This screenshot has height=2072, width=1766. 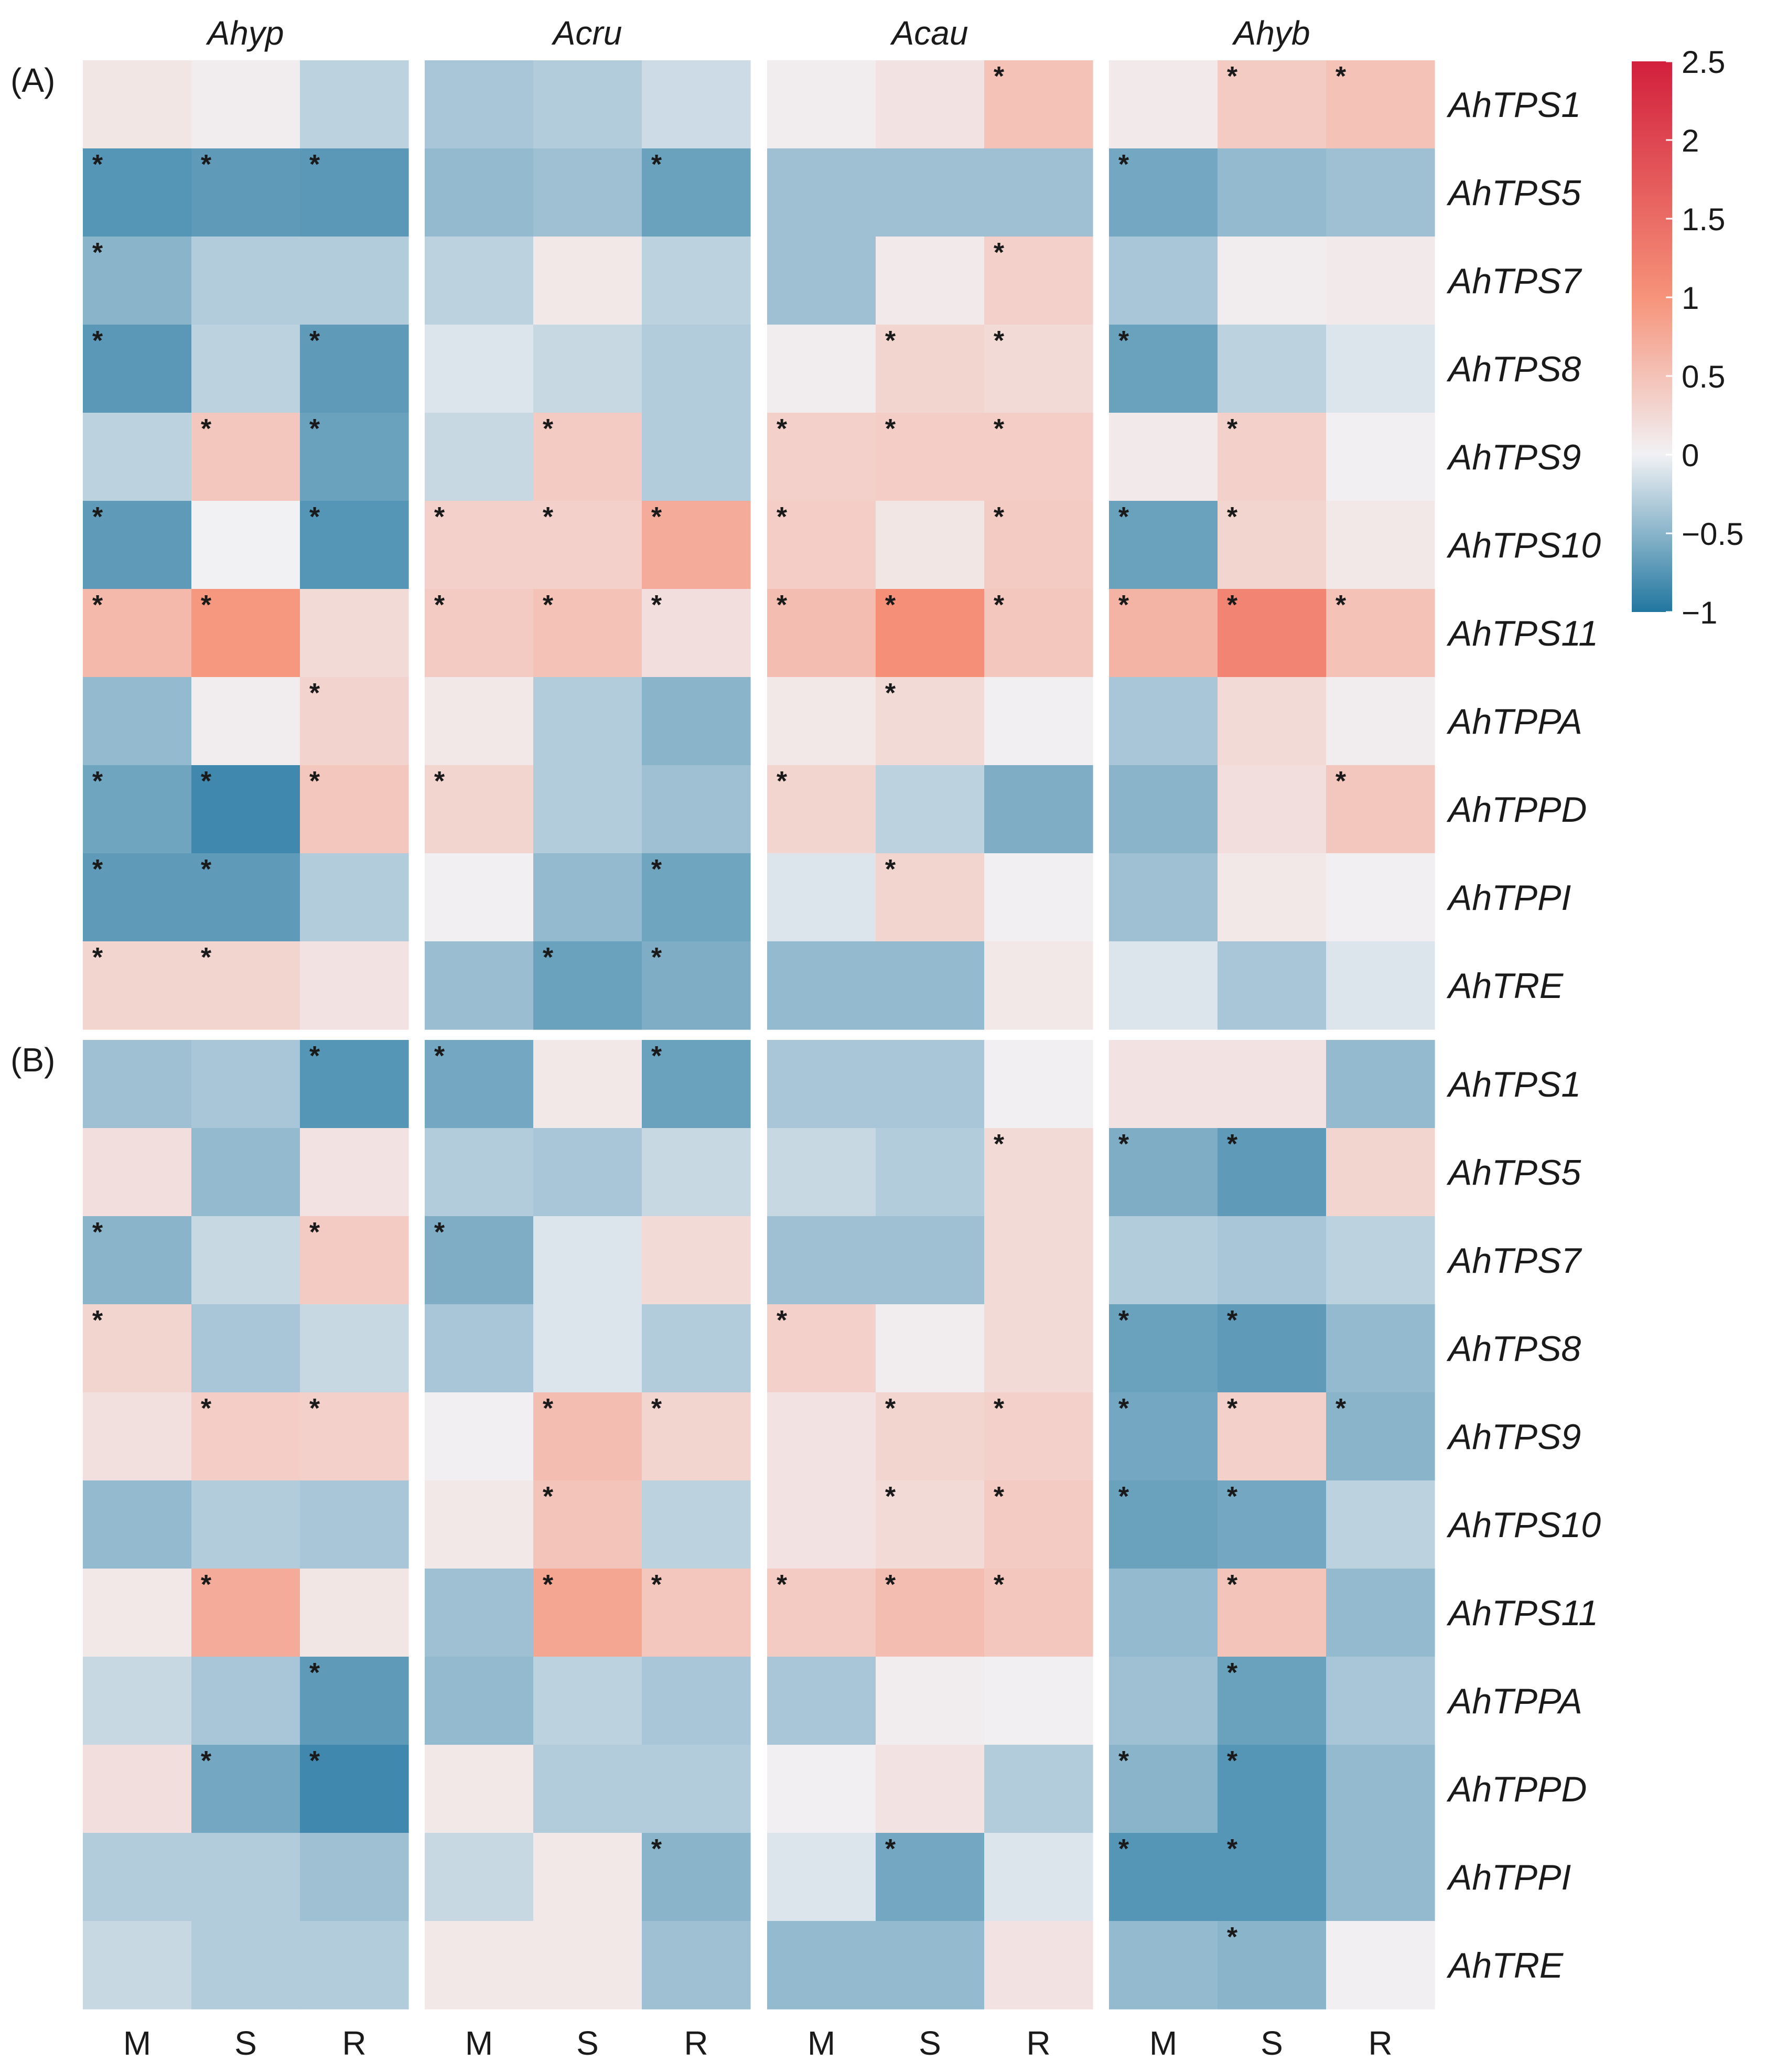 What do you see at coordinates (821, 897) in the screenshot?
I see `cell-a-ahtppi-acau-m` at bounding box center [821, 897].